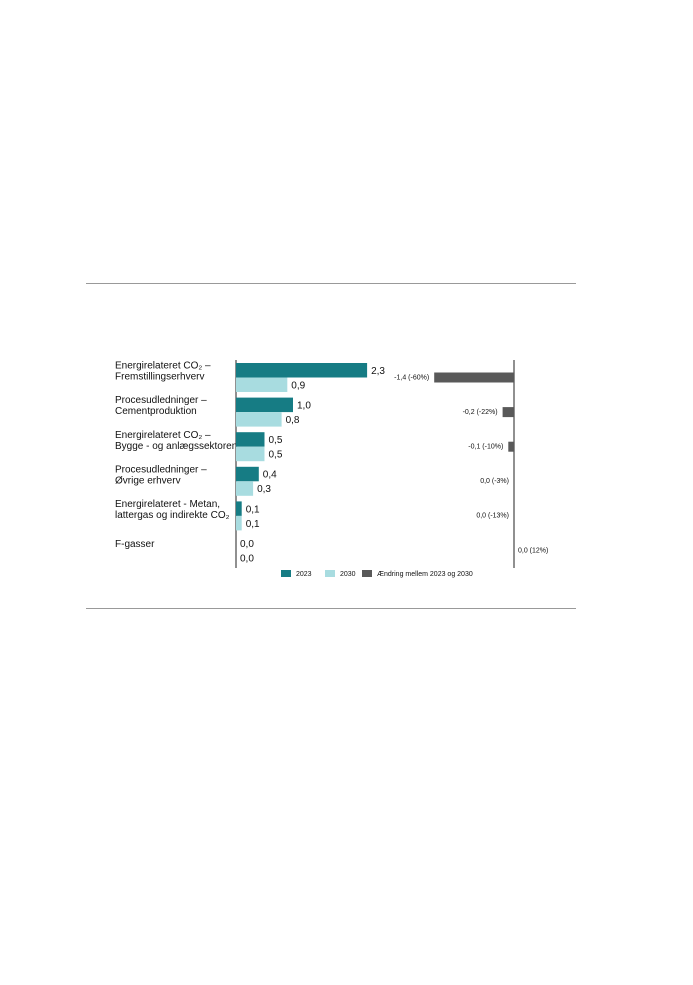 The height and width of the screenshot is (985, 693). I want to click on category-label: Fremstillingserhverv, so click(159, 377).